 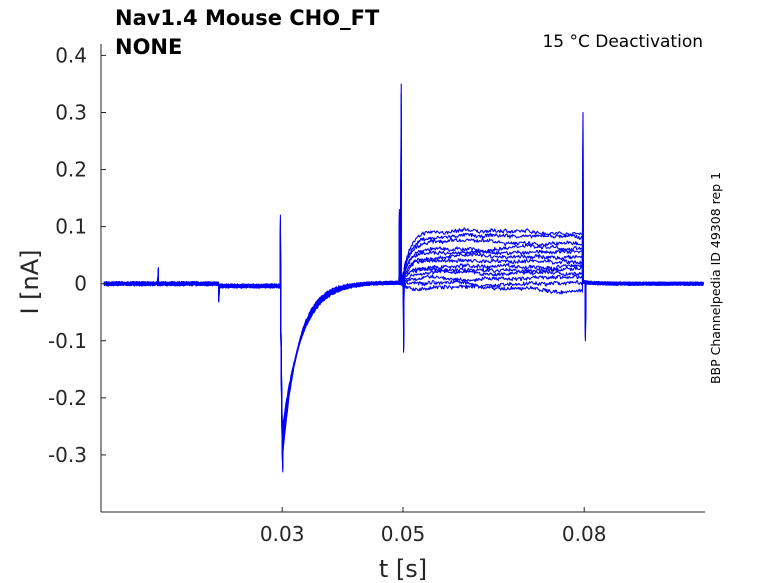 What do you see at coordinates (715, 278) in the screenshot?
I see `channelpedia-id-label: BBP Channelpedia ID 49308 rep 1` at bounding box center [715, 278].